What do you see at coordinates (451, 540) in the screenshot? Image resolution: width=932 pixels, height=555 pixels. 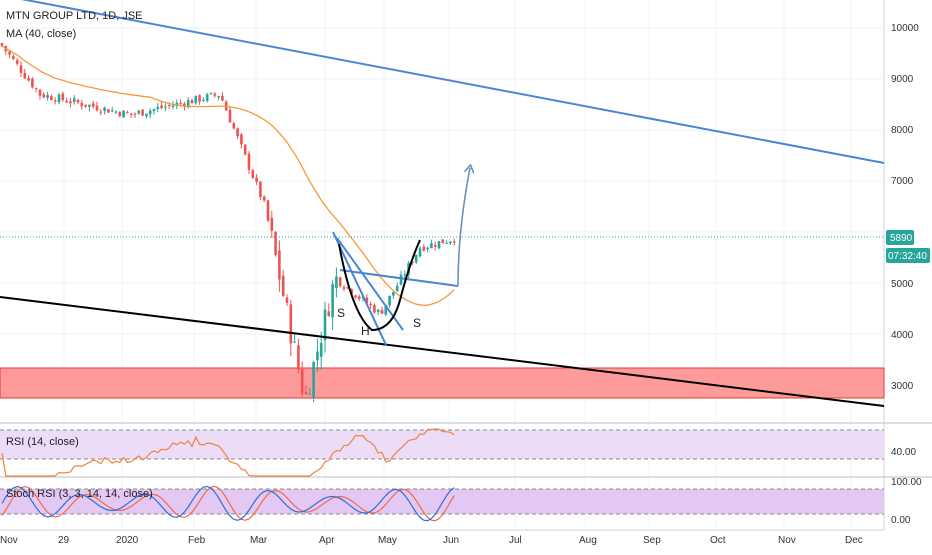 I see `time-tick: Jun` at bounding box center [451, 540].